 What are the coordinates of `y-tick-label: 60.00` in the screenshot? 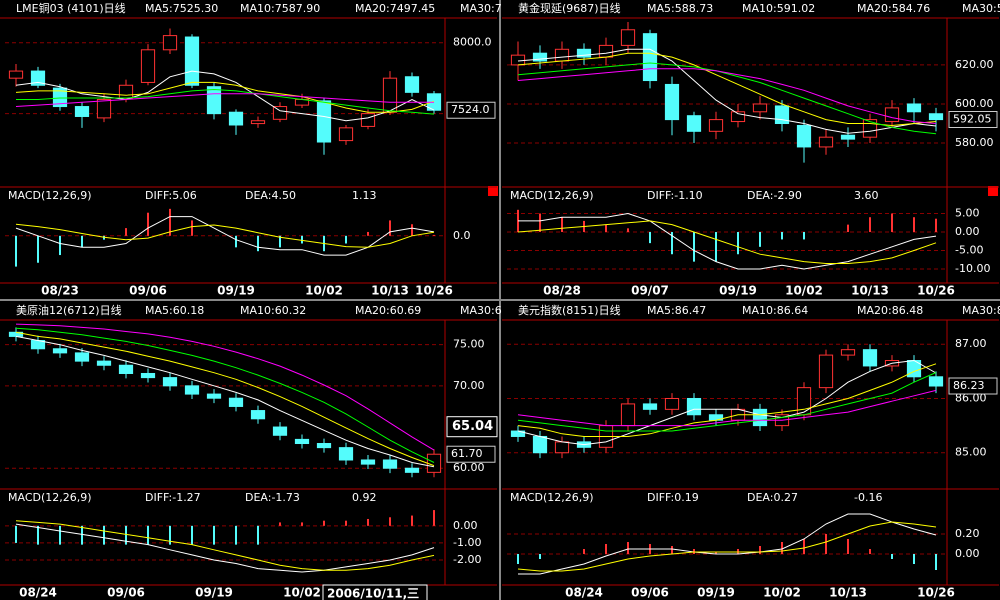 It's located at (469, 467).